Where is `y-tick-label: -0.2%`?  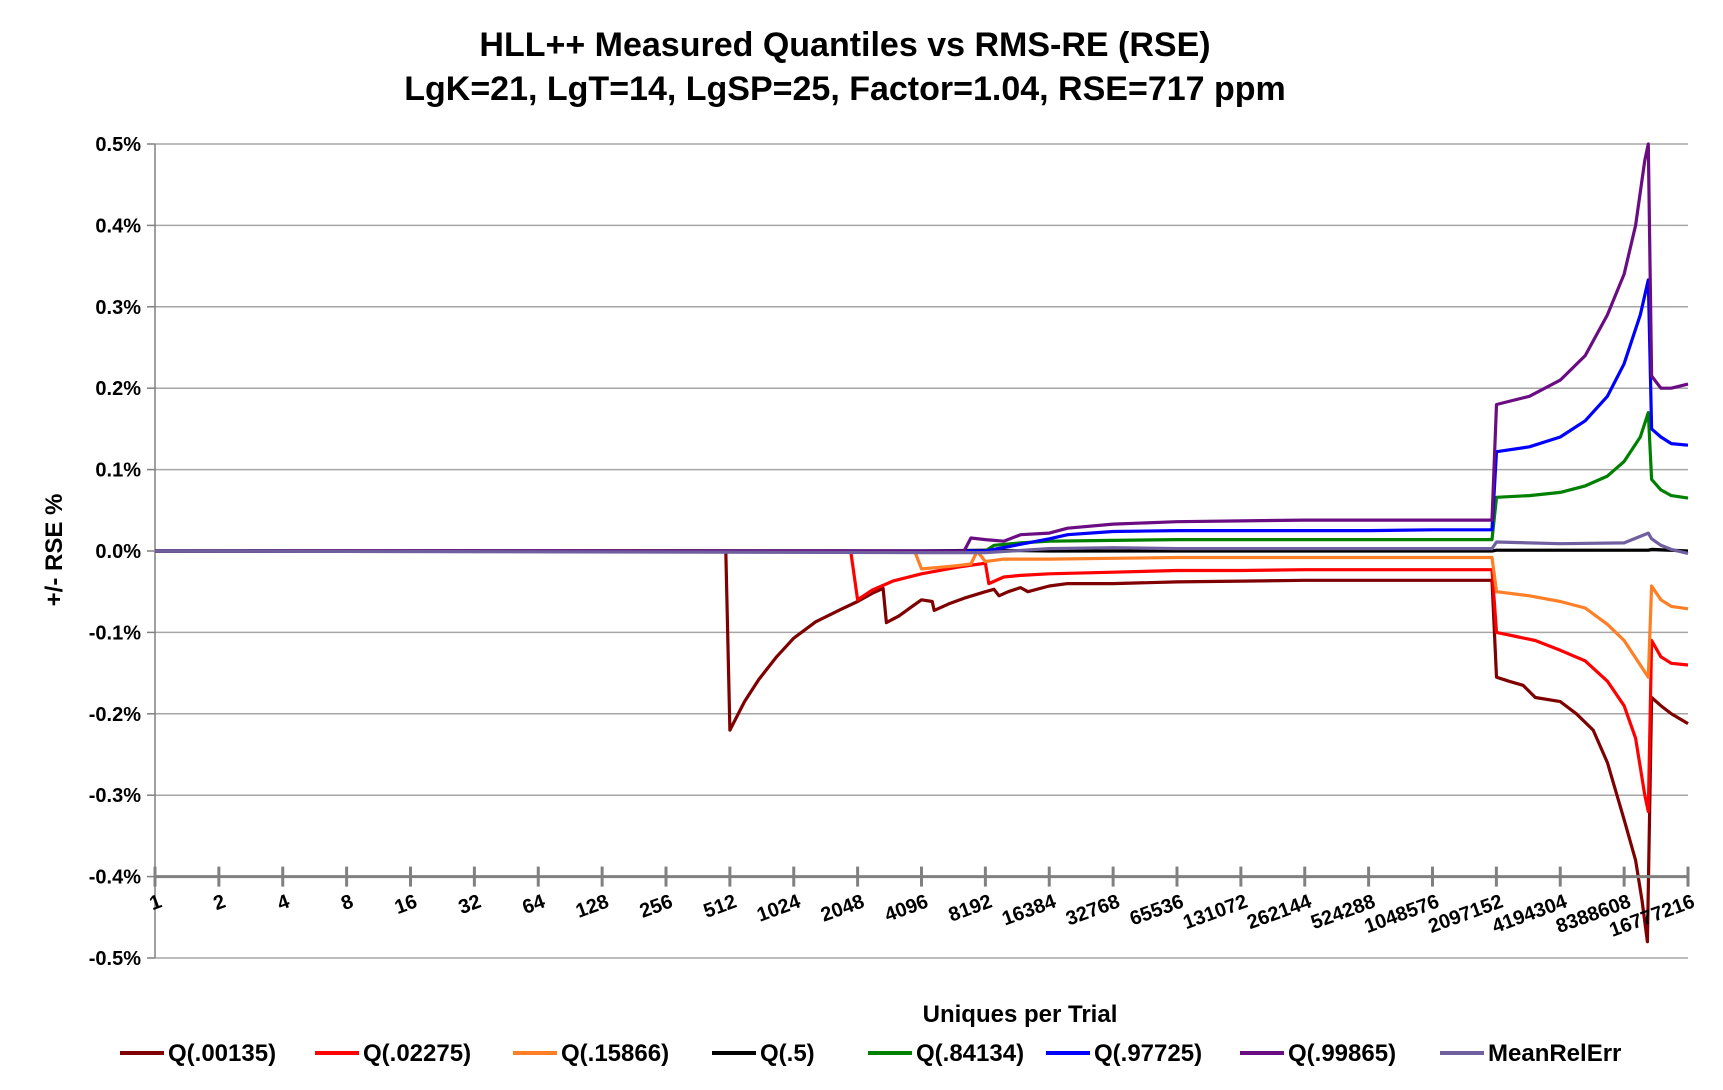 y-tick-label: -0.2% is located at coordinates (115, 715).